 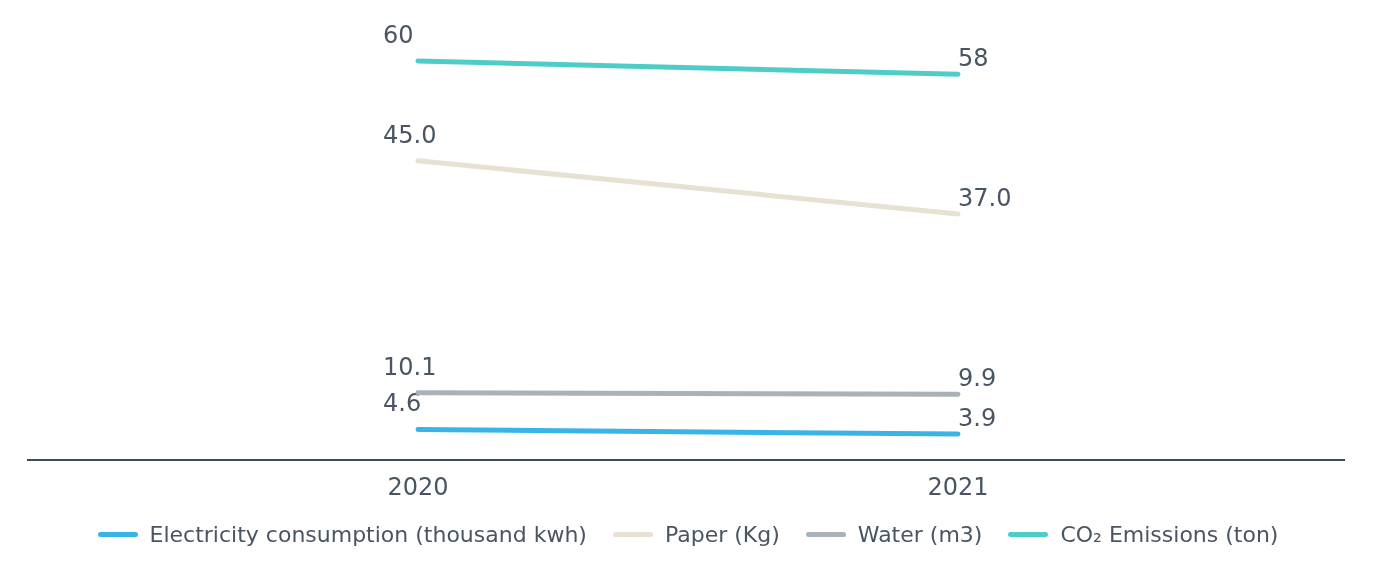 I want to click on data-label: 3.9, so click(x=977, y=418).